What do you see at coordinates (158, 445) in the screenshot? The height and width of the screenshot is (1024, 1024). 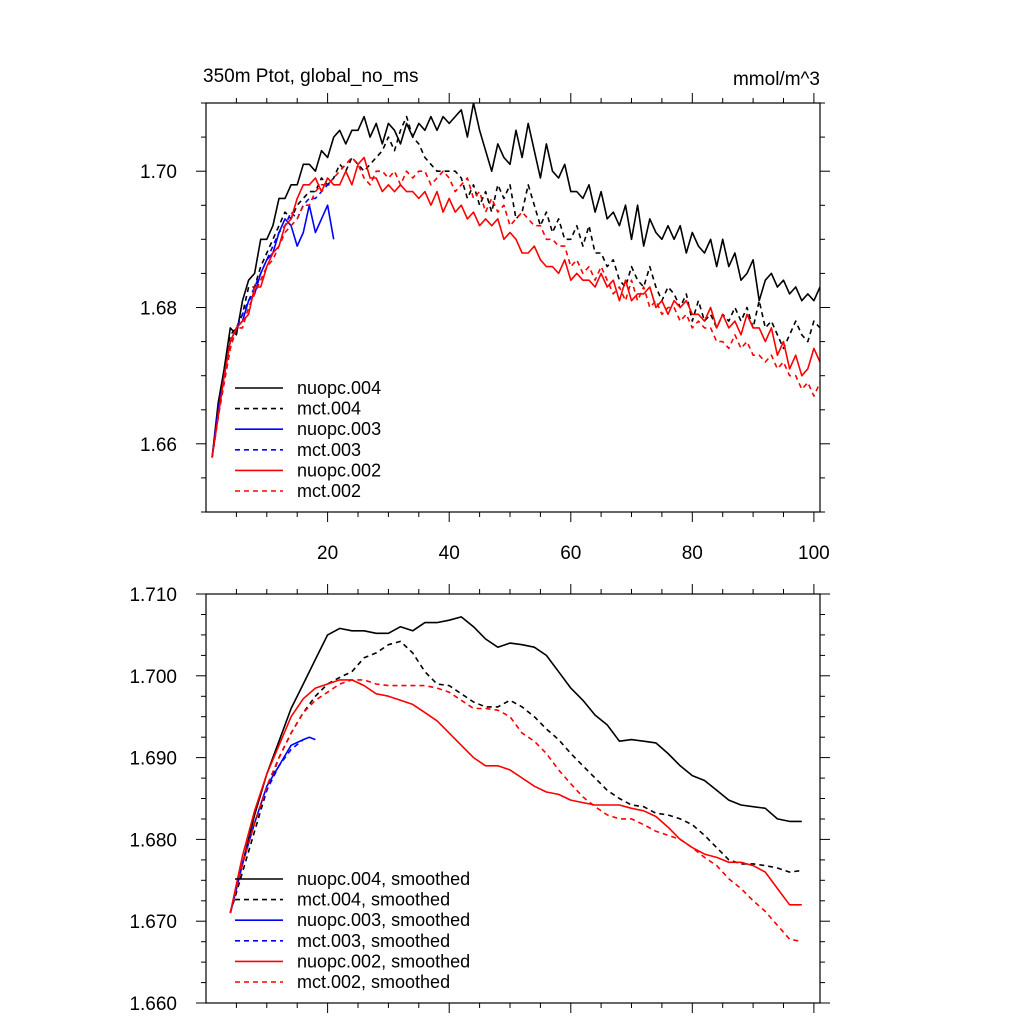 I see `y-tick-label: 1.66` at bounding box center [158, 445].